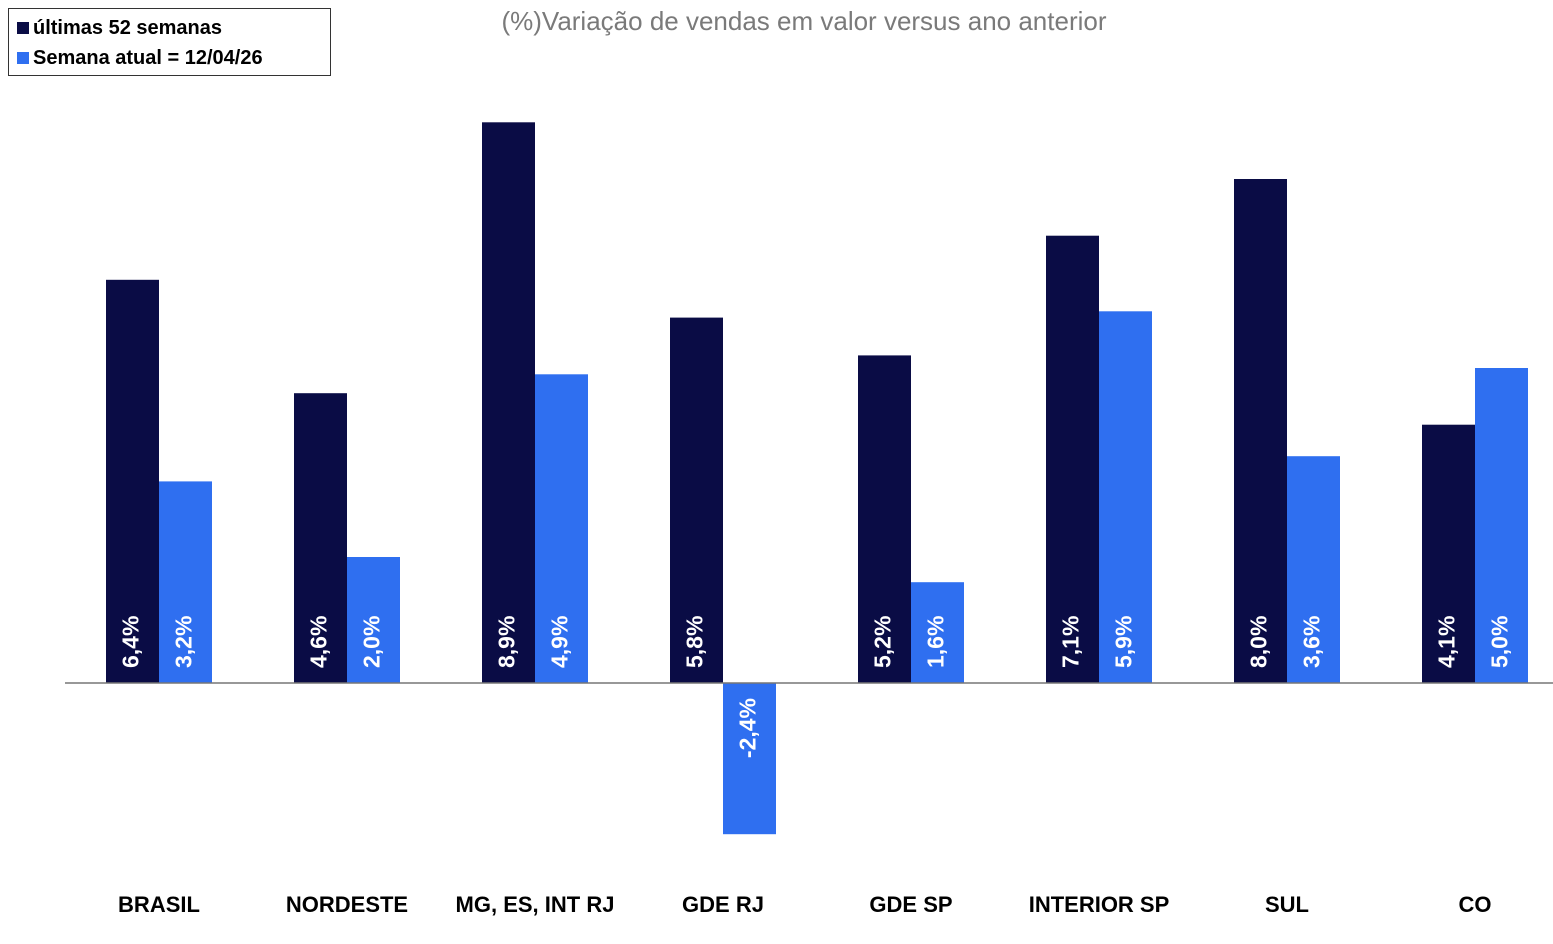 The width and height of the screenshot is (1553, 944). What do you see at coordinates (560, 642) in the screenshot?
I see `data-label: 4,9%` at bounding box center [560, 642].